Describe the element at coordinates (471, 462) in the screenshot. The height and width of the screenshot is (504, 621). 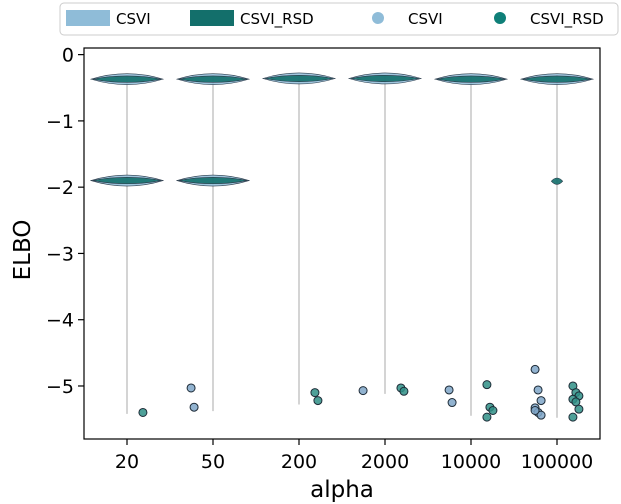
I see `x-tick-label: 10000` at that location.